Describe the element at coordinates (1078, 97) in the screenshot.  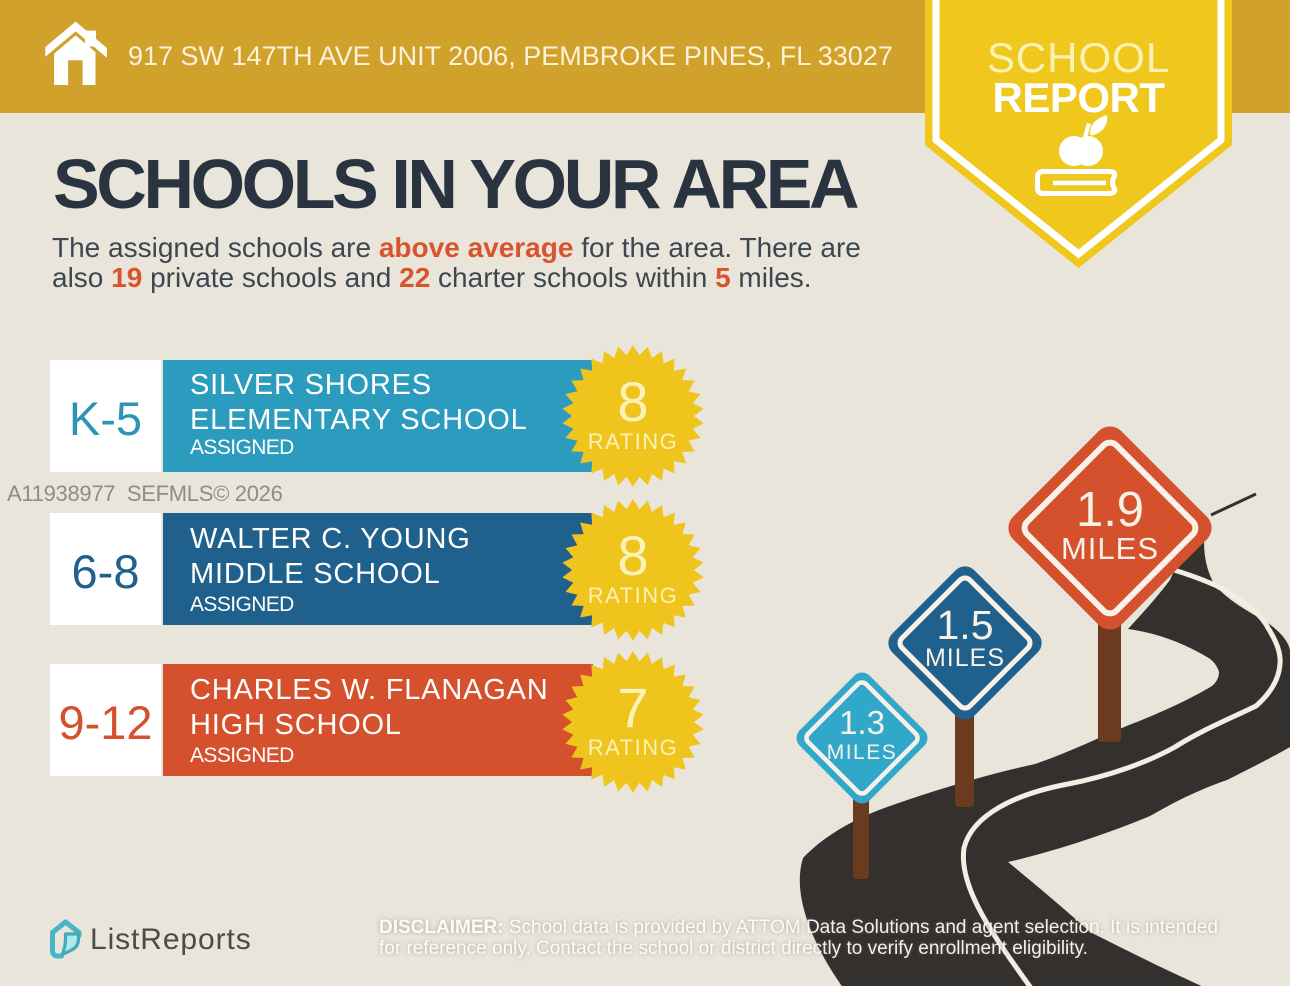
I see `svg-text: REPORT` at that location.